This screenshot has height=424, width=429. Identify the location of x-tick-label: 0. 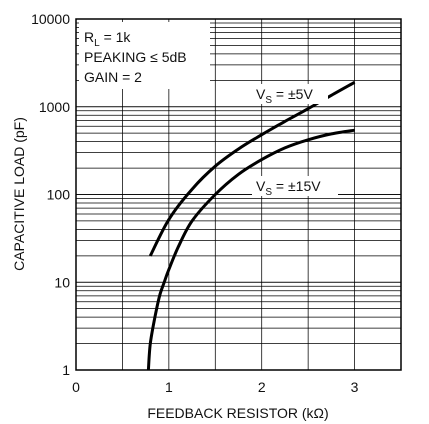
(76, 387).